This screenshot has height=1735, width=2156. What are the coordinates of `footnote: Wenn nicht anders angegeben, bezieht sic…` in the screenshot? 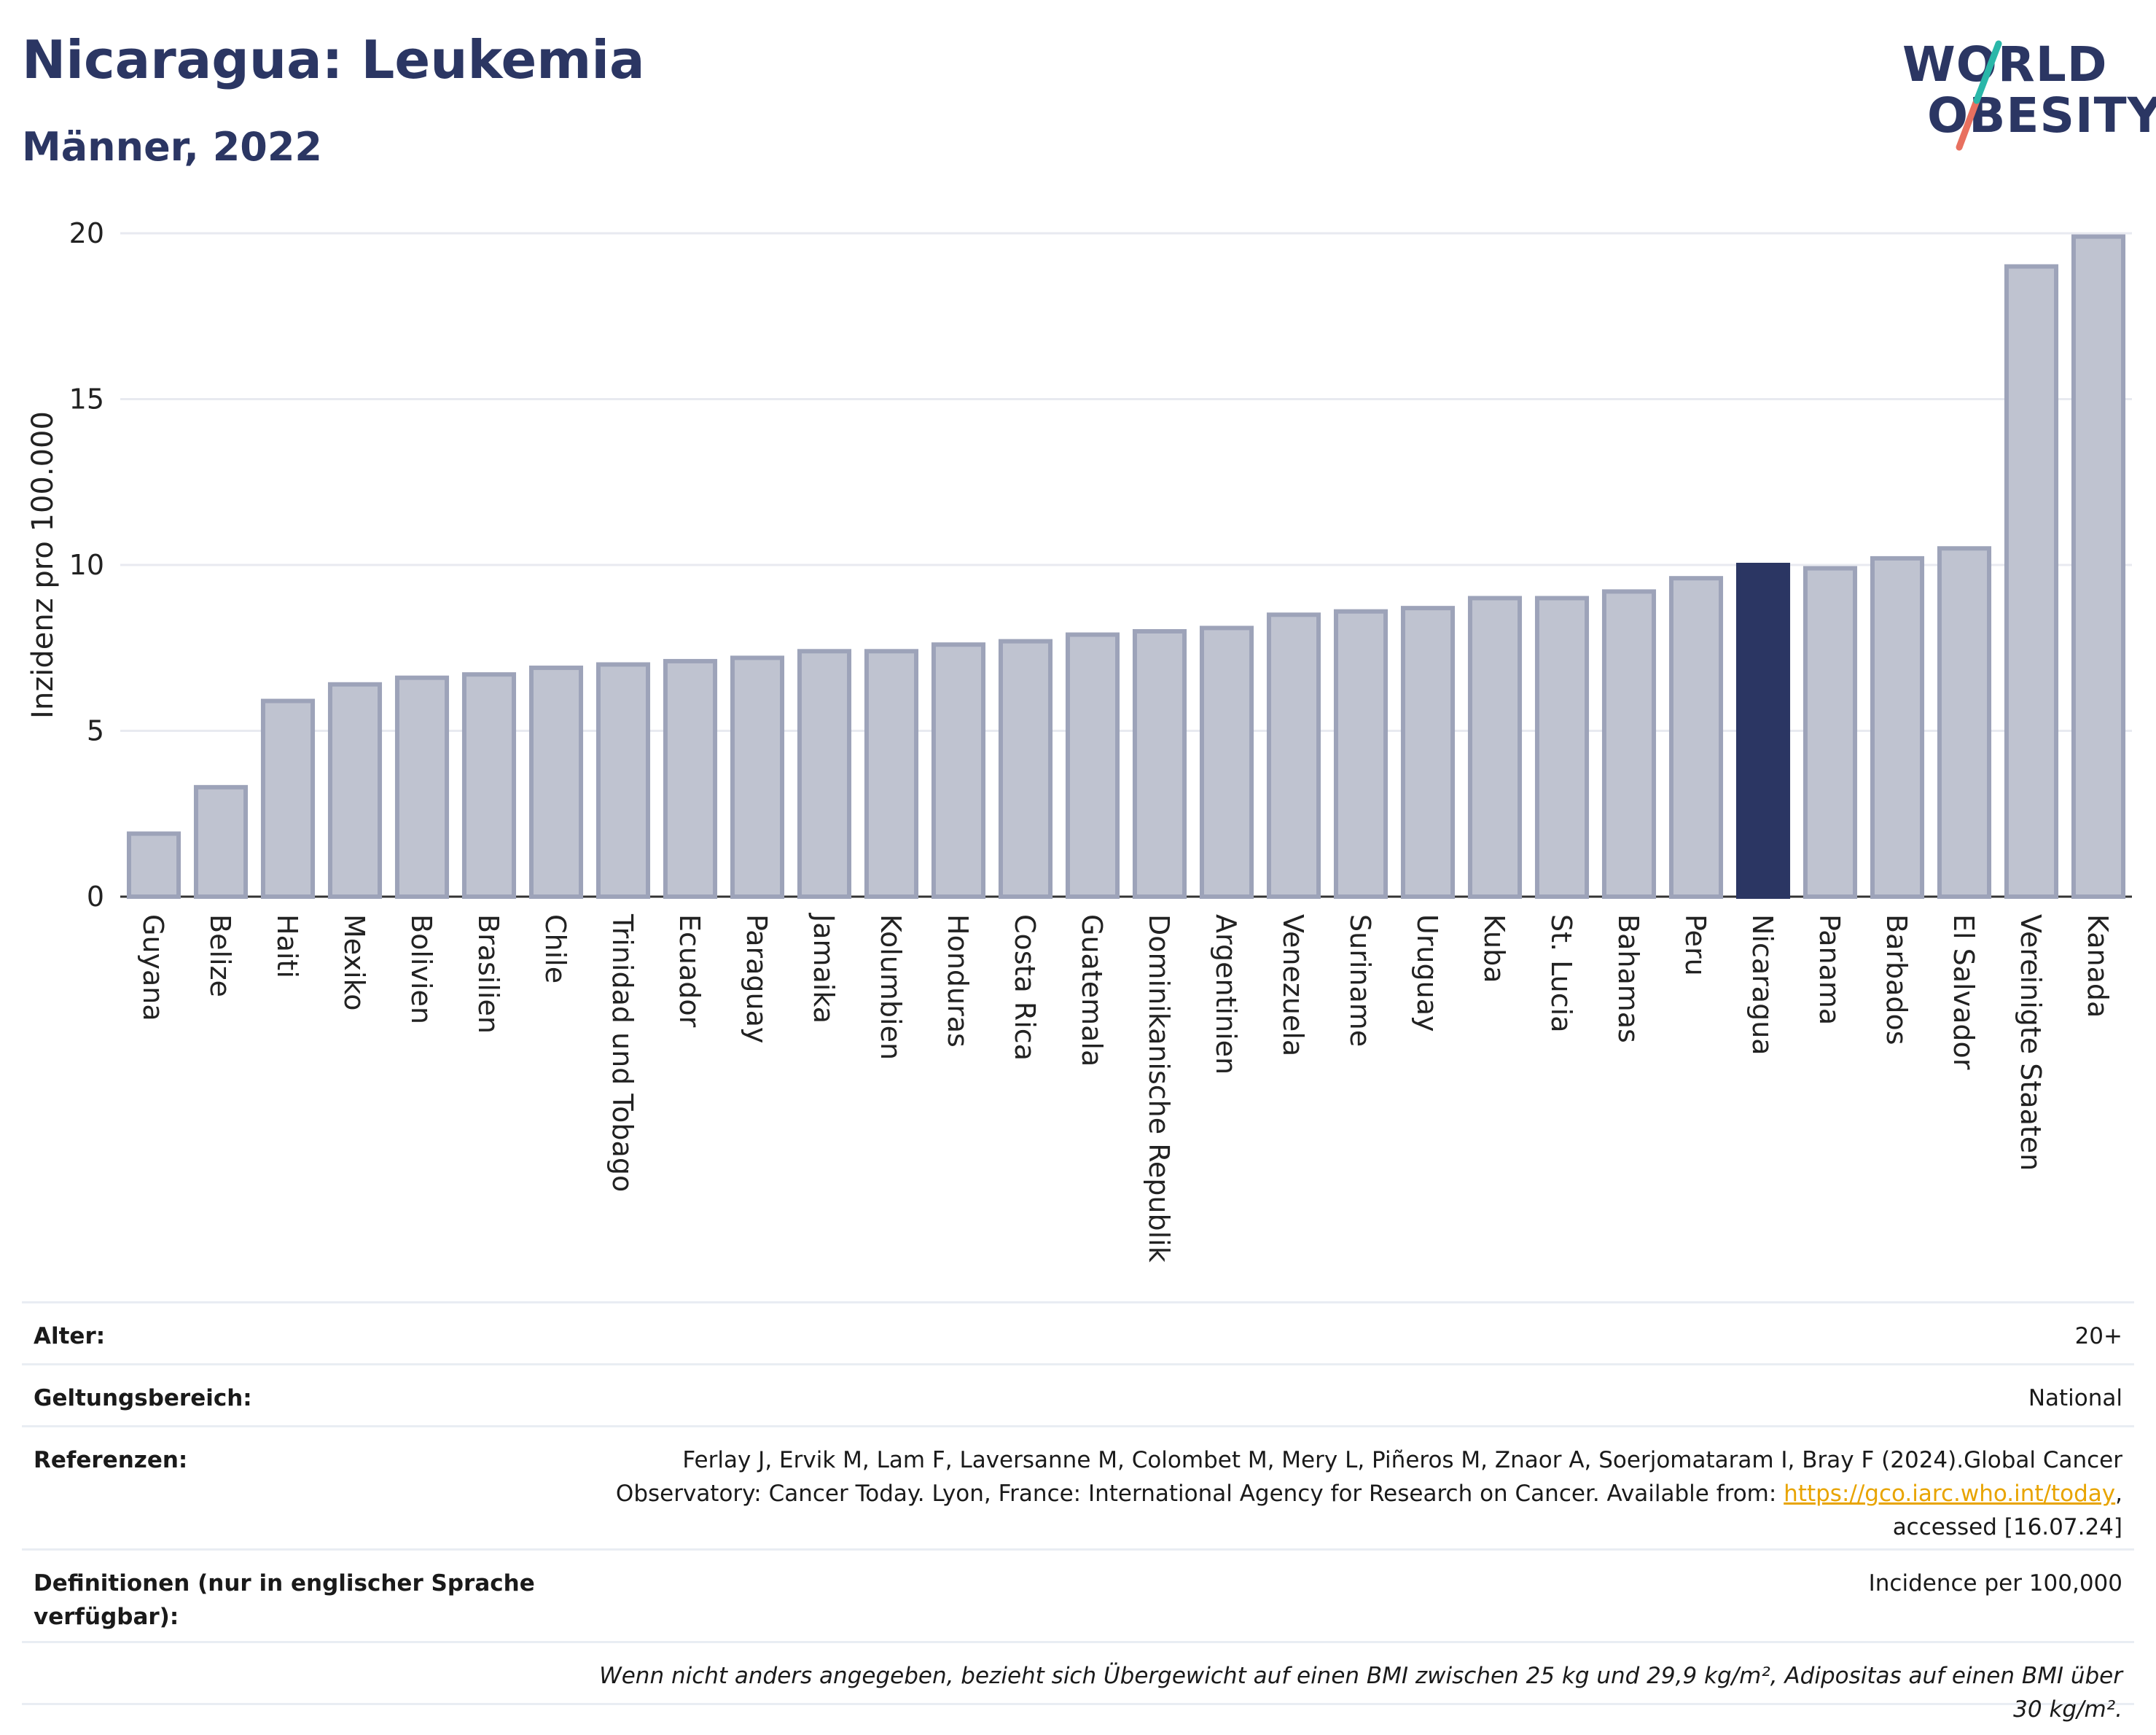 It's located at (1360, 1693).